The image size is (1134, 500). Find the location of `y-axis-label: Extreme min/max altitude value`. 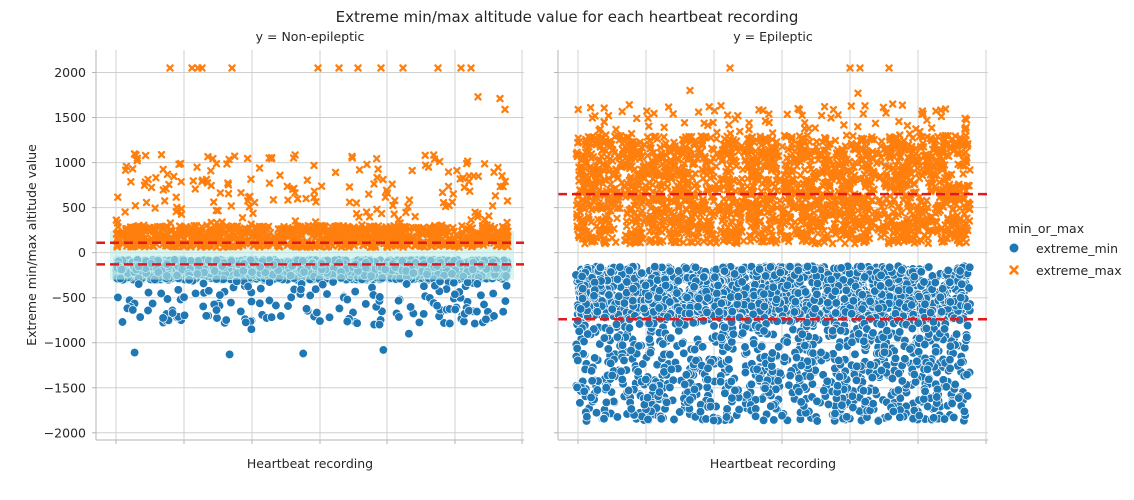

y-axis-label: Extreme min/max altitude value is located at coordinates (31, 245).